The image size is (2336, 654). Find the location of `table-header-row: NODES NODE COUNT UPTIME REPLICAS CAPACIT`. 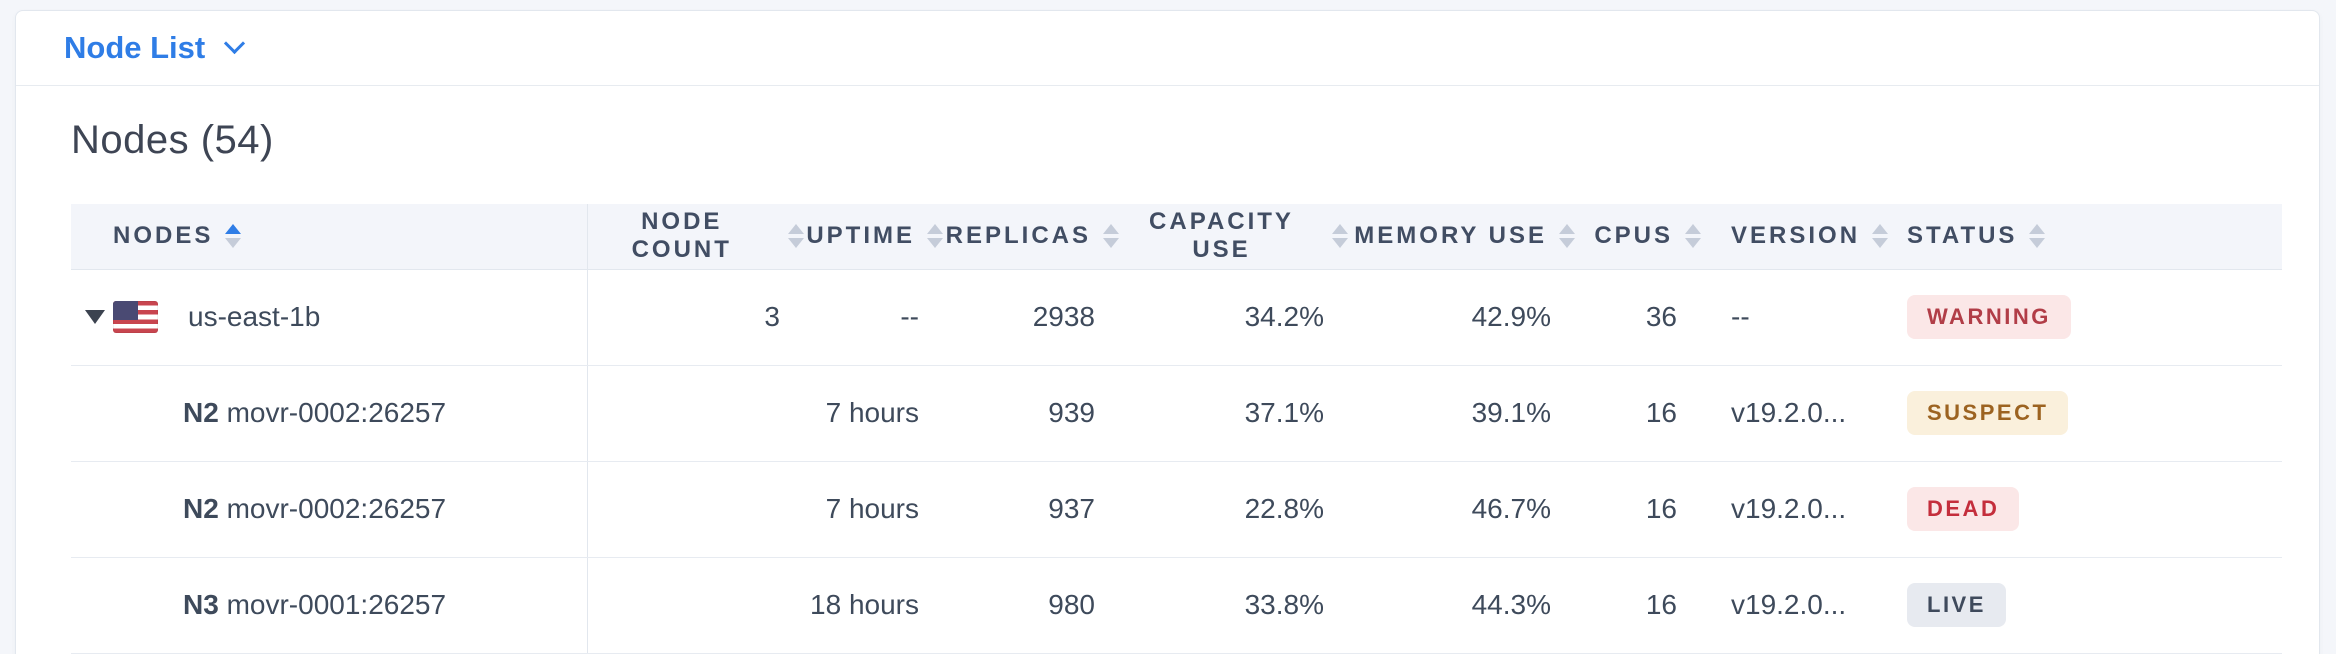

table-header-row: NODES NODE COUNT UPTIME REPLICAS CAPACIT is located at coordinates (1176, 237).